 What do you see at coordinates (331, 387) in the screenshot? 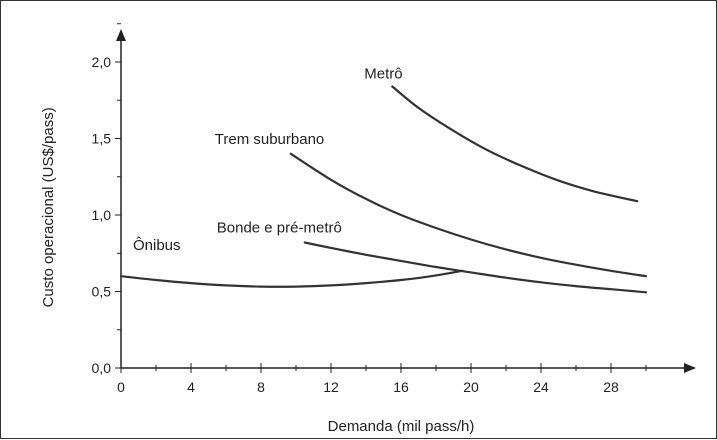
I see `x-tick-label: 12` at bounding box center [331, 387].